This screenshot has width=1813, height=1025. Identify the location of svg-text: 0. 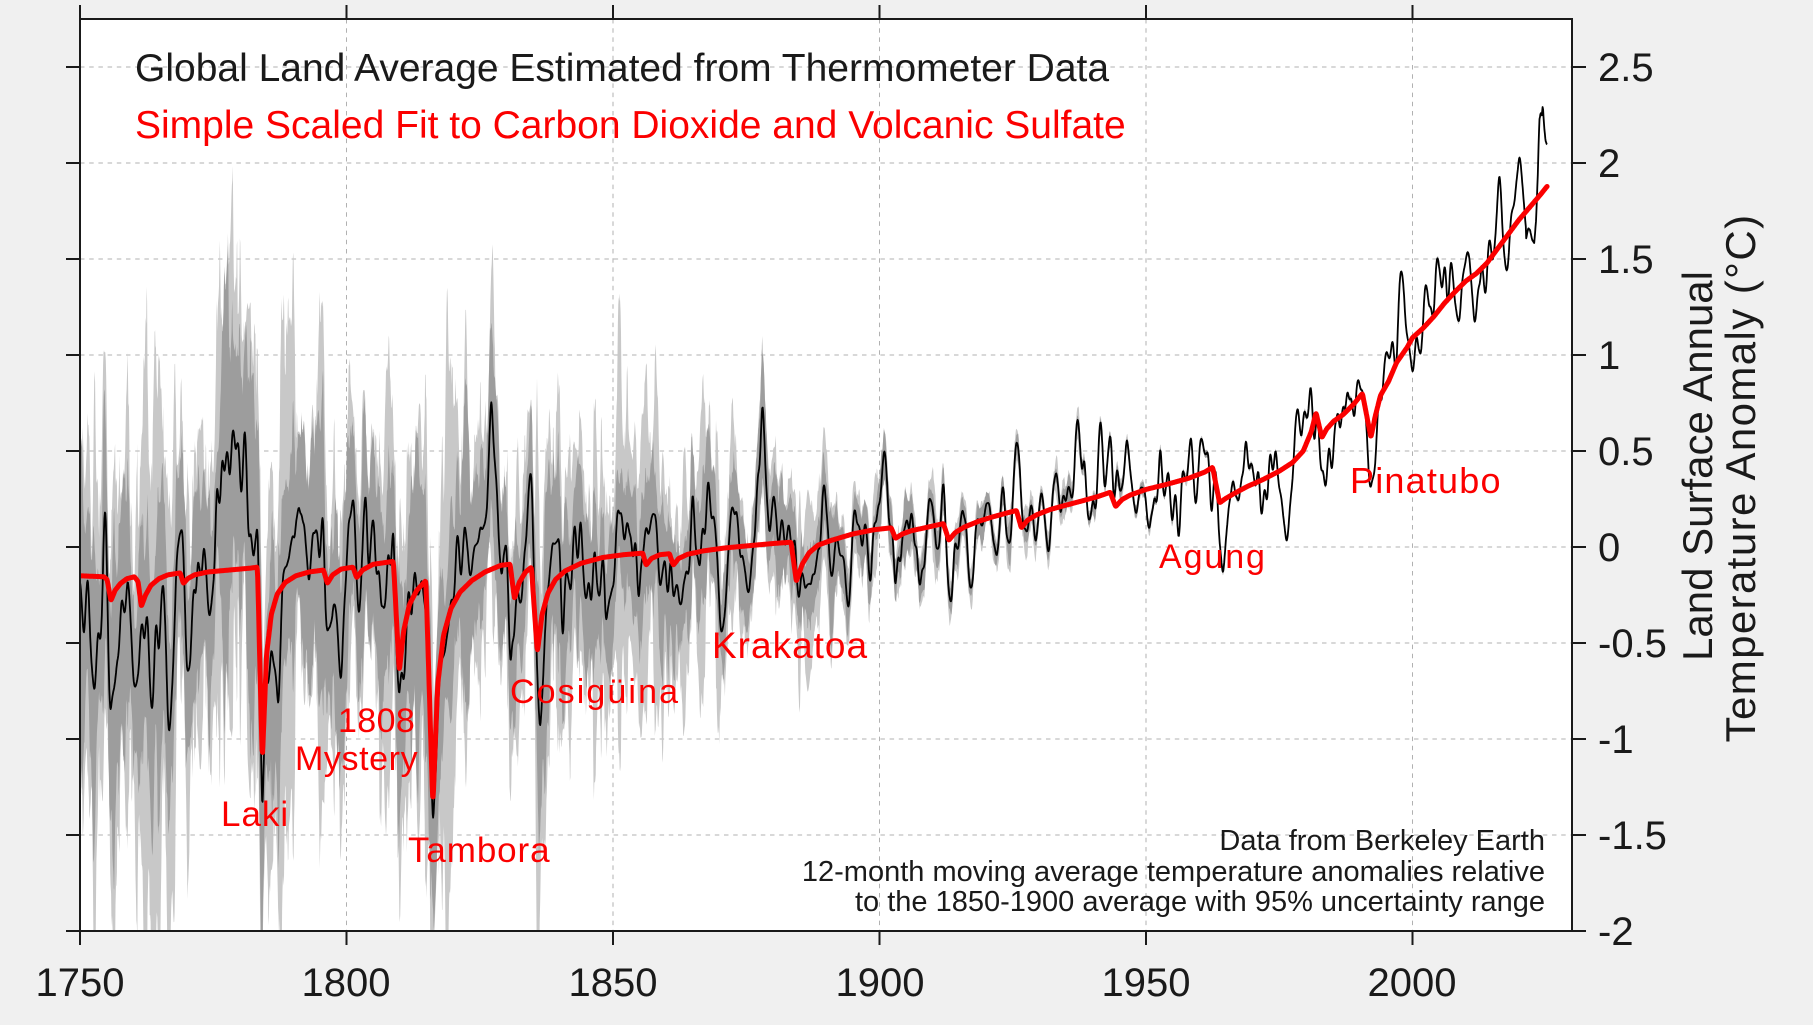
(1609, 548).